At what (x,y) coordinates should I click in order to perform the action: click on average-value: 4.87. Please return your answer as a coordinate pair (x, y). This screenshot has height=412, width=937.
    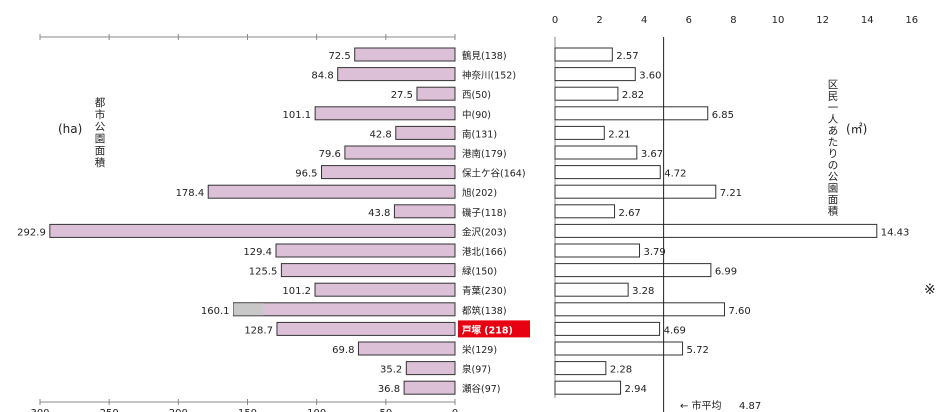
    Looking at the image, I should click on (750, 406).